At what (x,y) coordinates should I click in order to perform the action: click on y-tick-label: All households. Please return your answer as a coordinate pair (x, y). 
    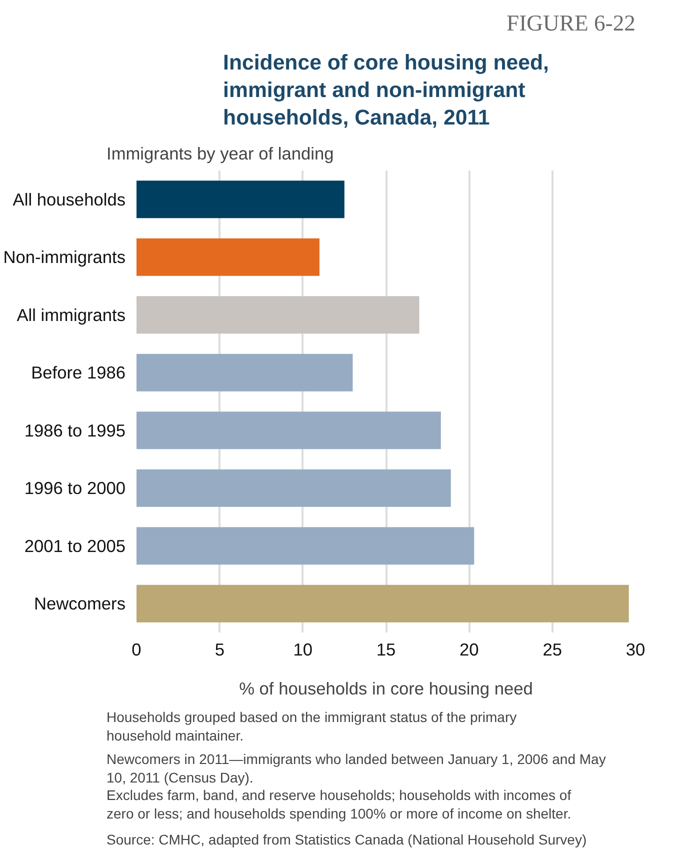
    Looking at the image, I should click on (69, 199).